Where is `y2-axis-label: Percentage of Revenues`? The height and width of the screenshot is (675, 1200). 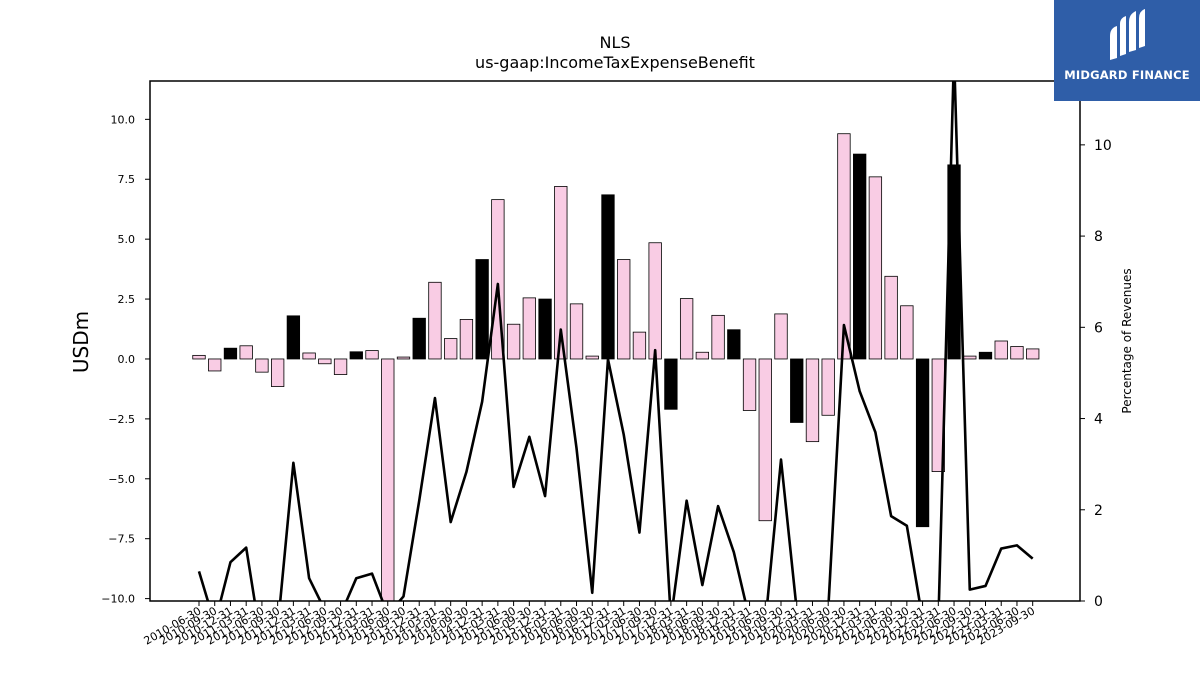
y2-axis-label: Percentage of Revenues is located at coordinates (1127, 340).